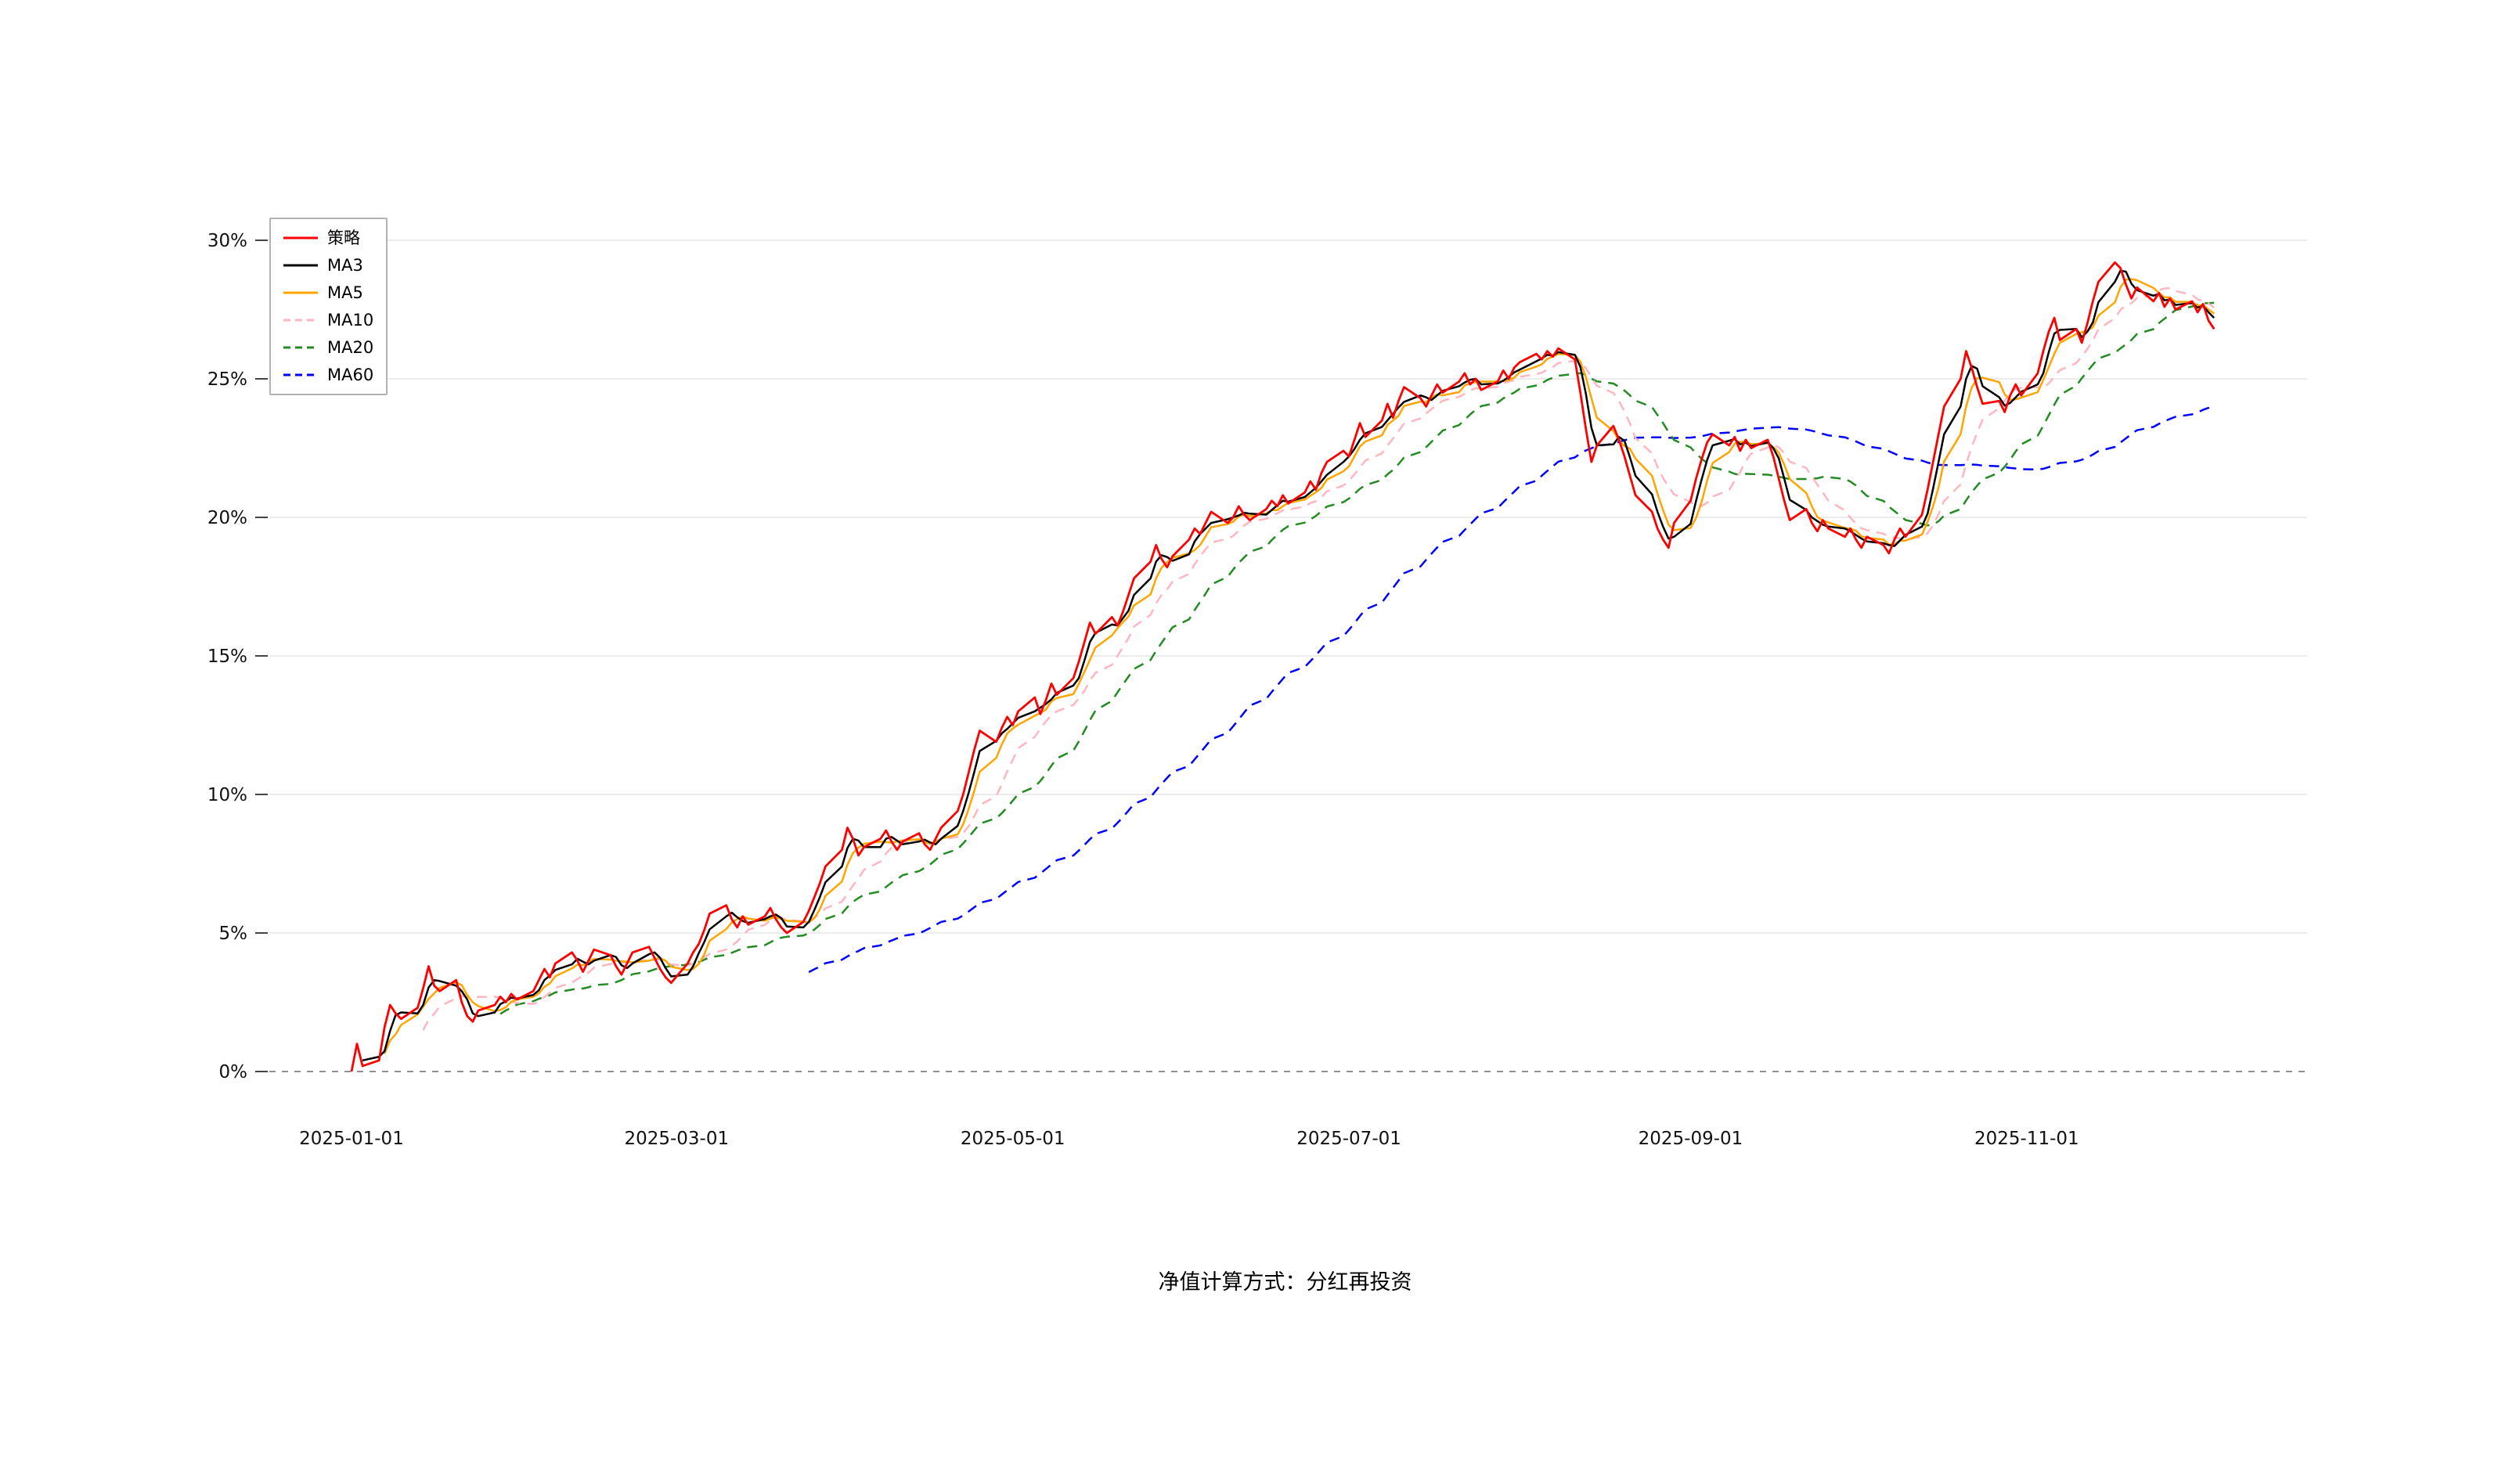 The height and width of the screenshot is (1484, 2495). I want to click on x-tick-label: 2025-09-01, so click(1691, 1139).